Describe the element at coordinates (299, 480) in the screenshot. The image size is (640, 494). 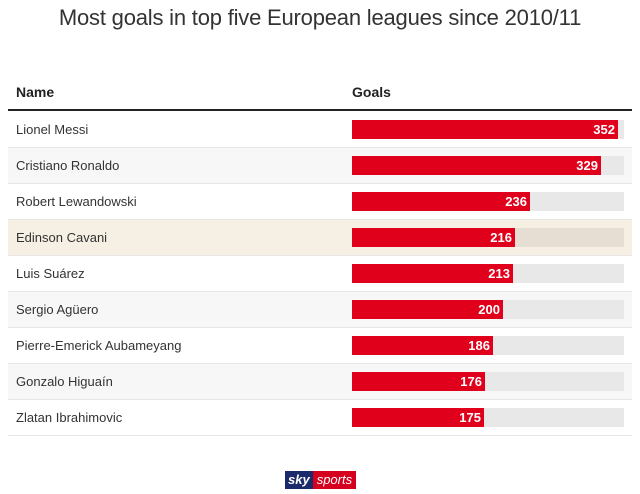
I see `logo-sky-text: sky` at that location.